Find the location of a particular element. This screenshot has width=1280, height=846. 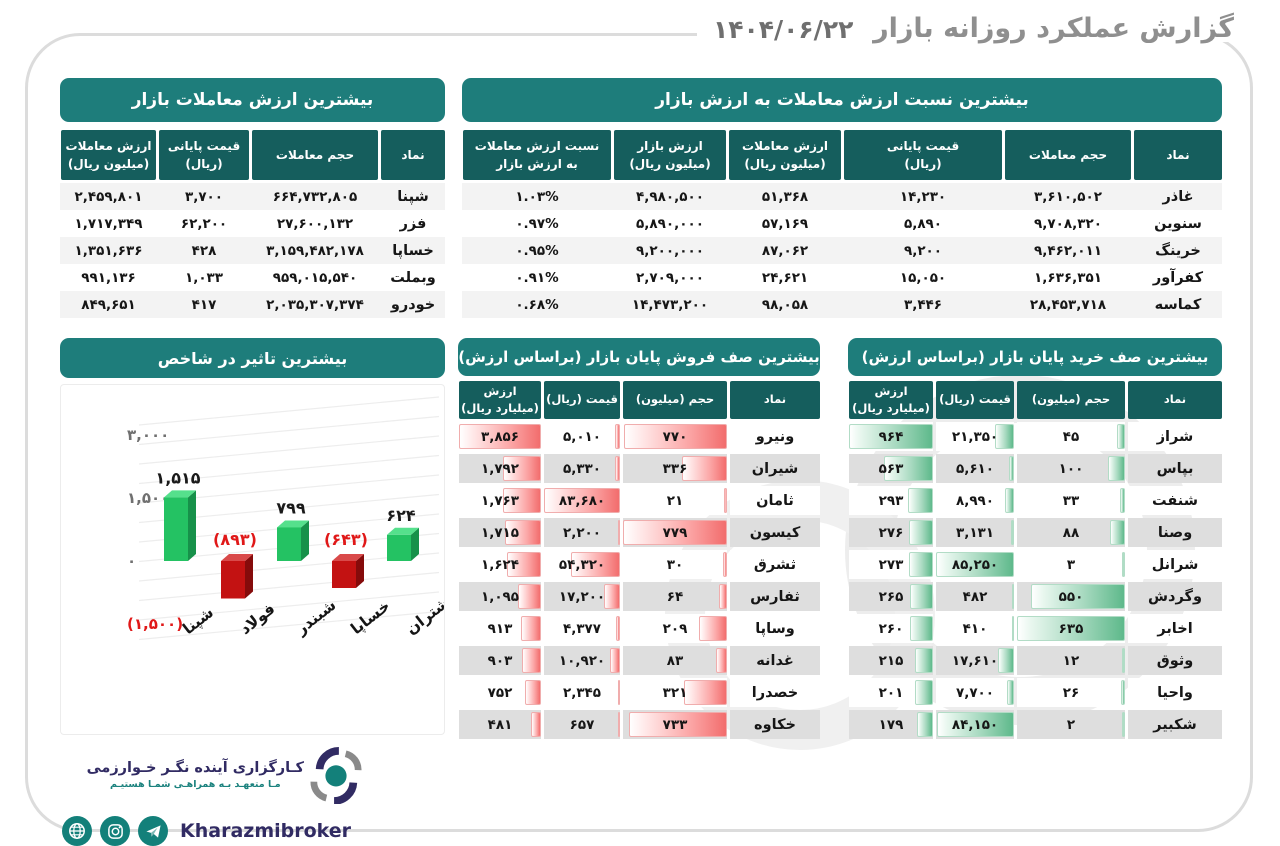

value-cell-with-bar: ۵,۰۱۰ is located at coordinates (582, 436).